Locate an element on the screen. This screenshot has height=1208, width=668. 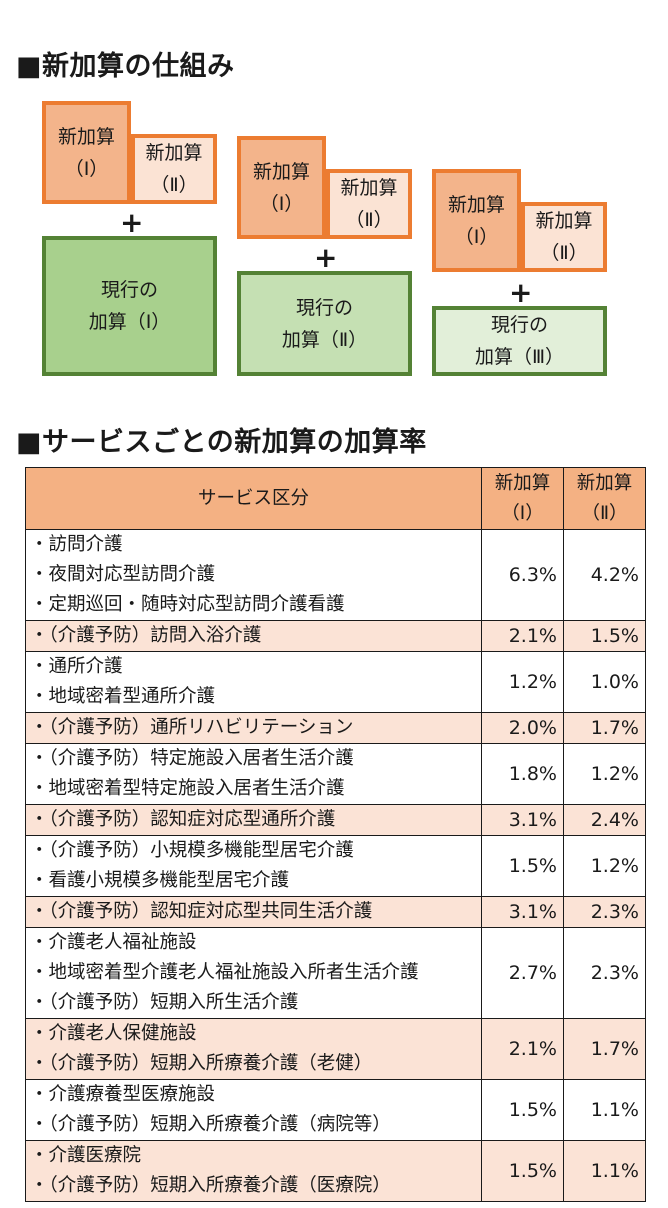
table-row: ・（介護予防）認知症対応型通所介護 3.1% 2.4% is located at coordinates (335, 820).